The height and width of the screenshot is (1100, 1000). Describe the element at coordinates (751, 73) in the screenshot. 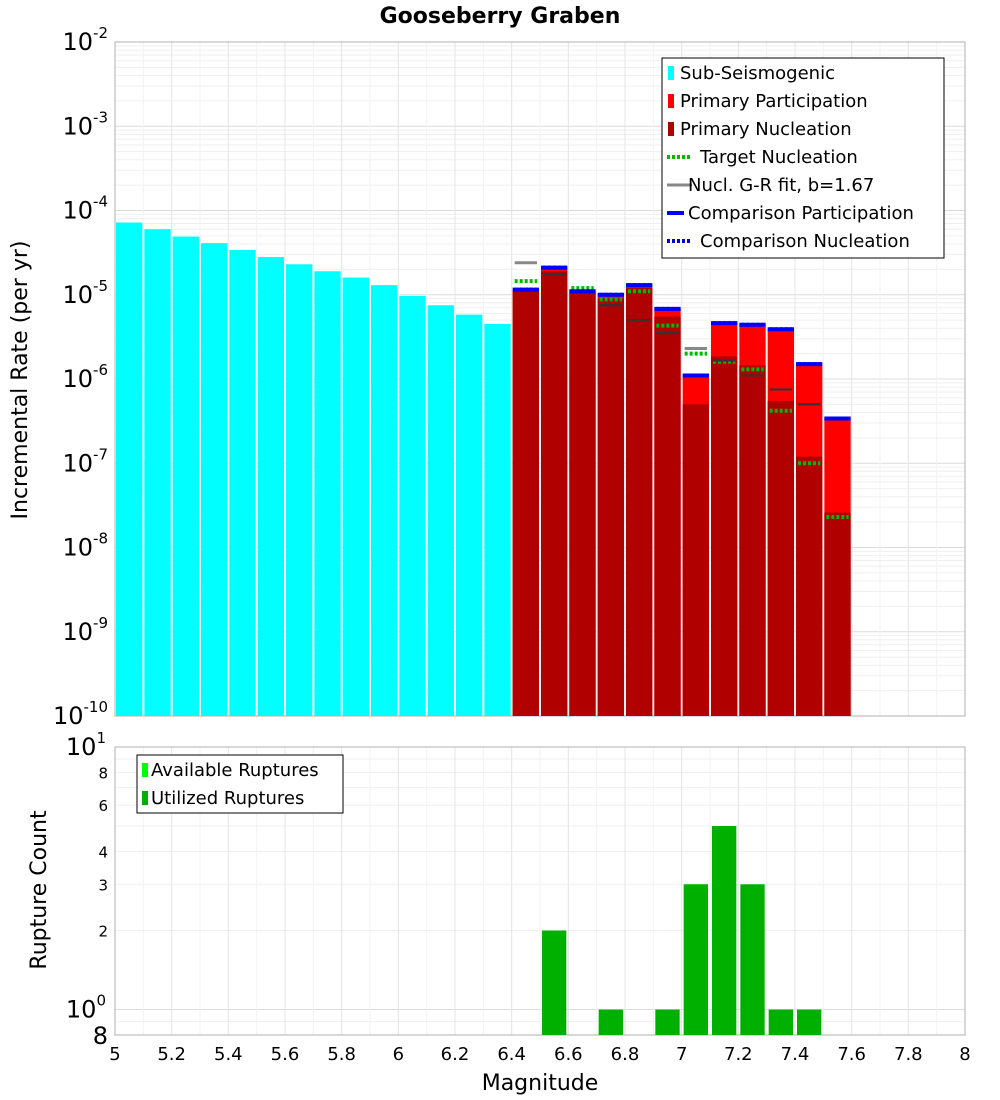

I see `top-legend-item: Sub-Seismogenic` at that location.